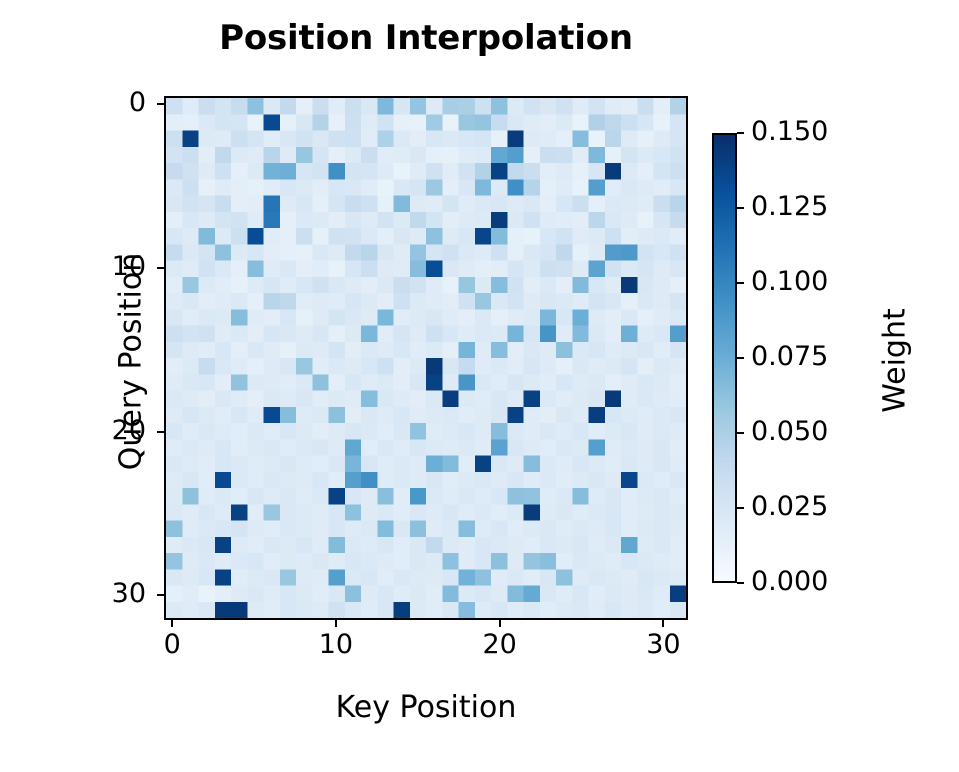 This screenshot has height=772, width=959. What do you see at coordinates (790, 281) in the screenshot?
I see `colorbar-tick-label: 0.100` at bounding box center [790, 281].